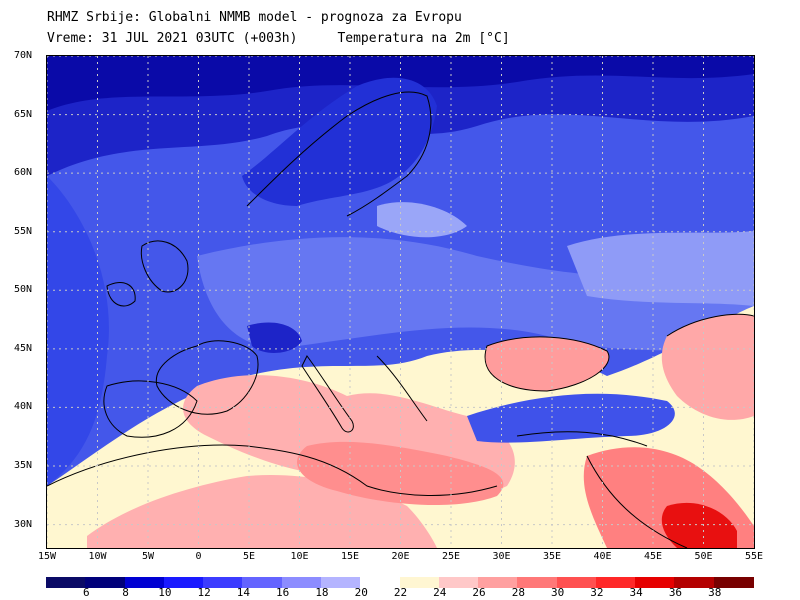 This screenshot has height=600, width=800. I want to click on colorbar-label: 8, so click(125, 592).